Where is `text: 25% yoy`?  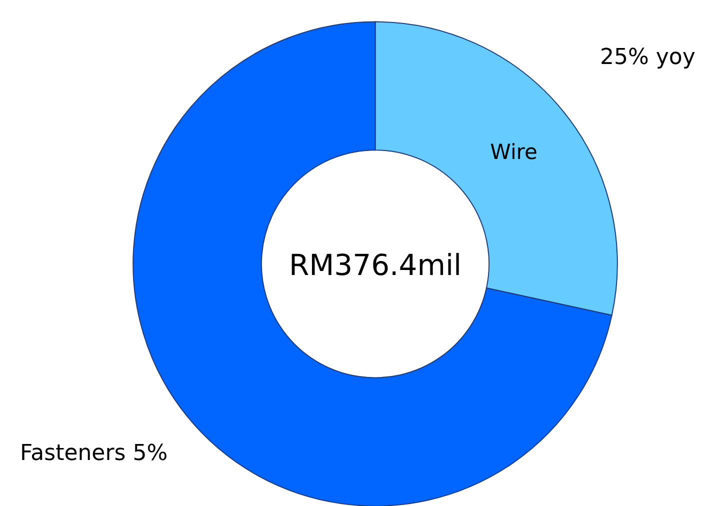
text: 25% yoy is located at coordinates (648, 57).